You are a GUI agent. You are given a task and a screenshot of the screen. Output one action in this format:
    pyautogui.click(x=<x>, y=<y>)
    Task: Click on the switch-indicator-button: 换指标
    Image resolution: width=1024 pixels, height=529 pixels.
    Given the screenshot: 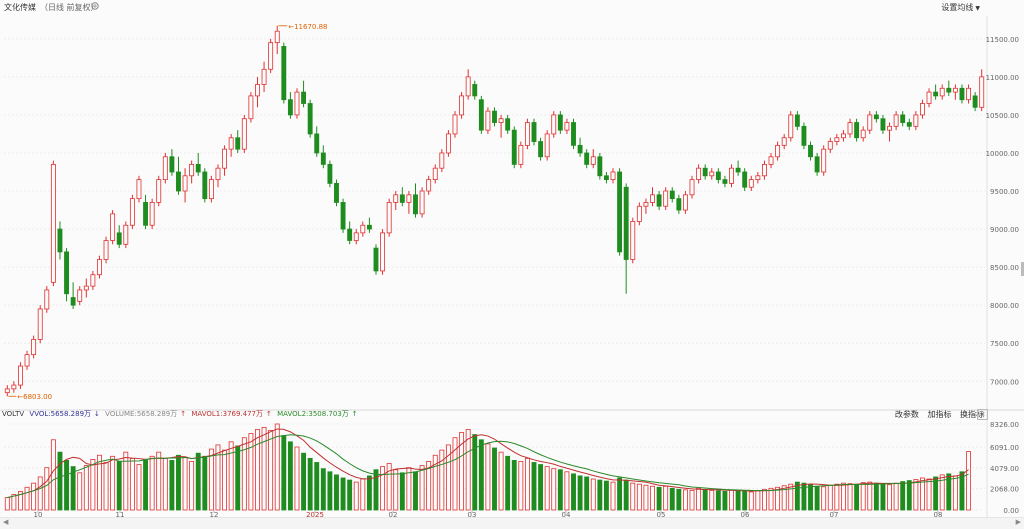 What is the action you would take?
    pyautogui.click(x=972, y=414)
    